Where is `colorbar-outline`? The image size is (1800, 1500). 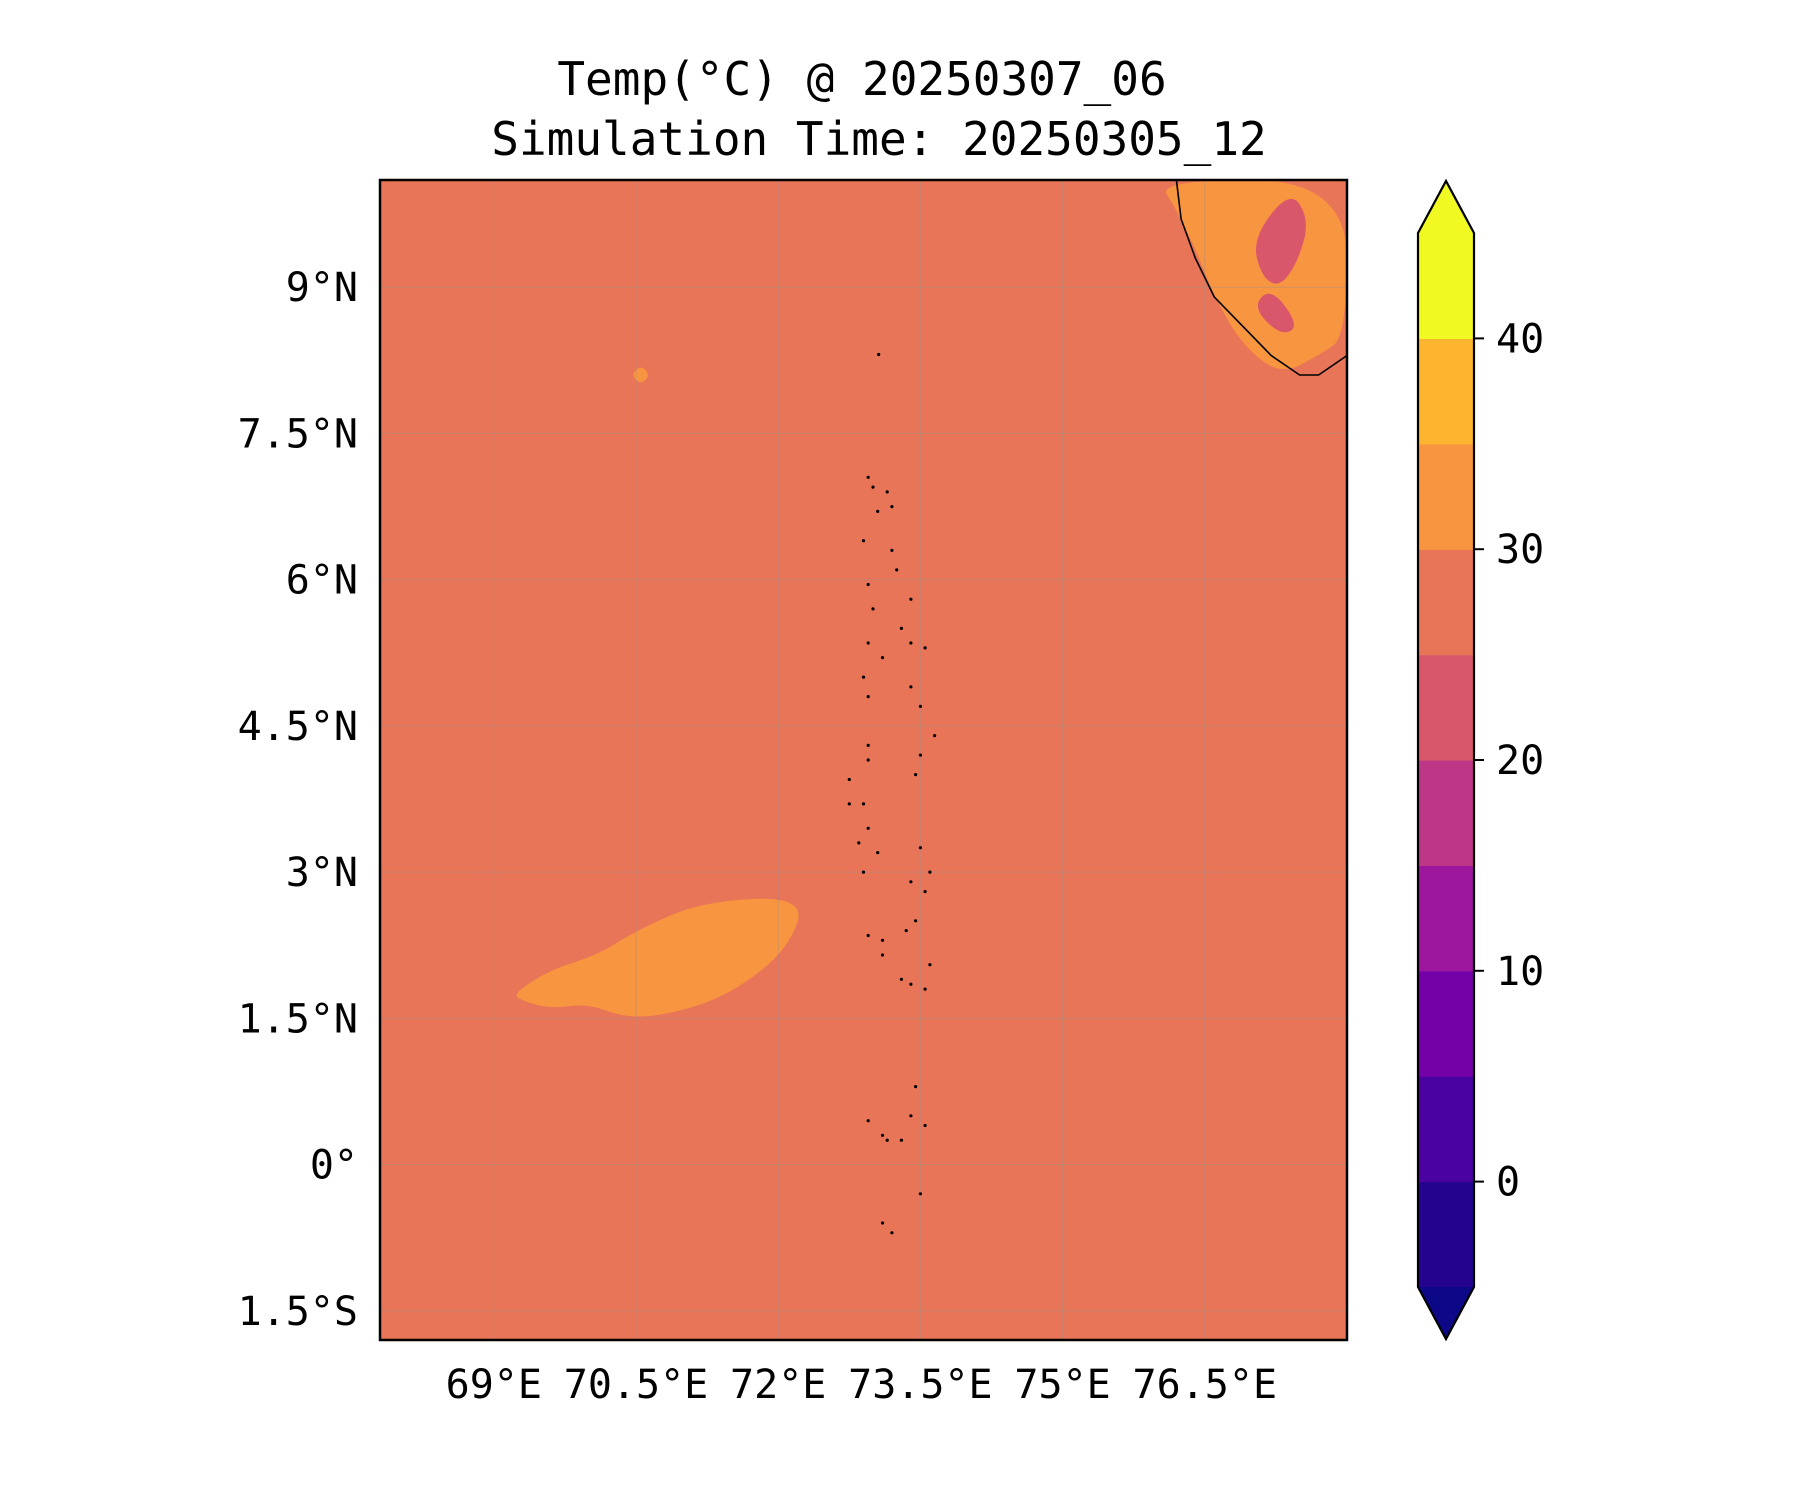
colorbar-outline is located at coordinates (1446, 760).